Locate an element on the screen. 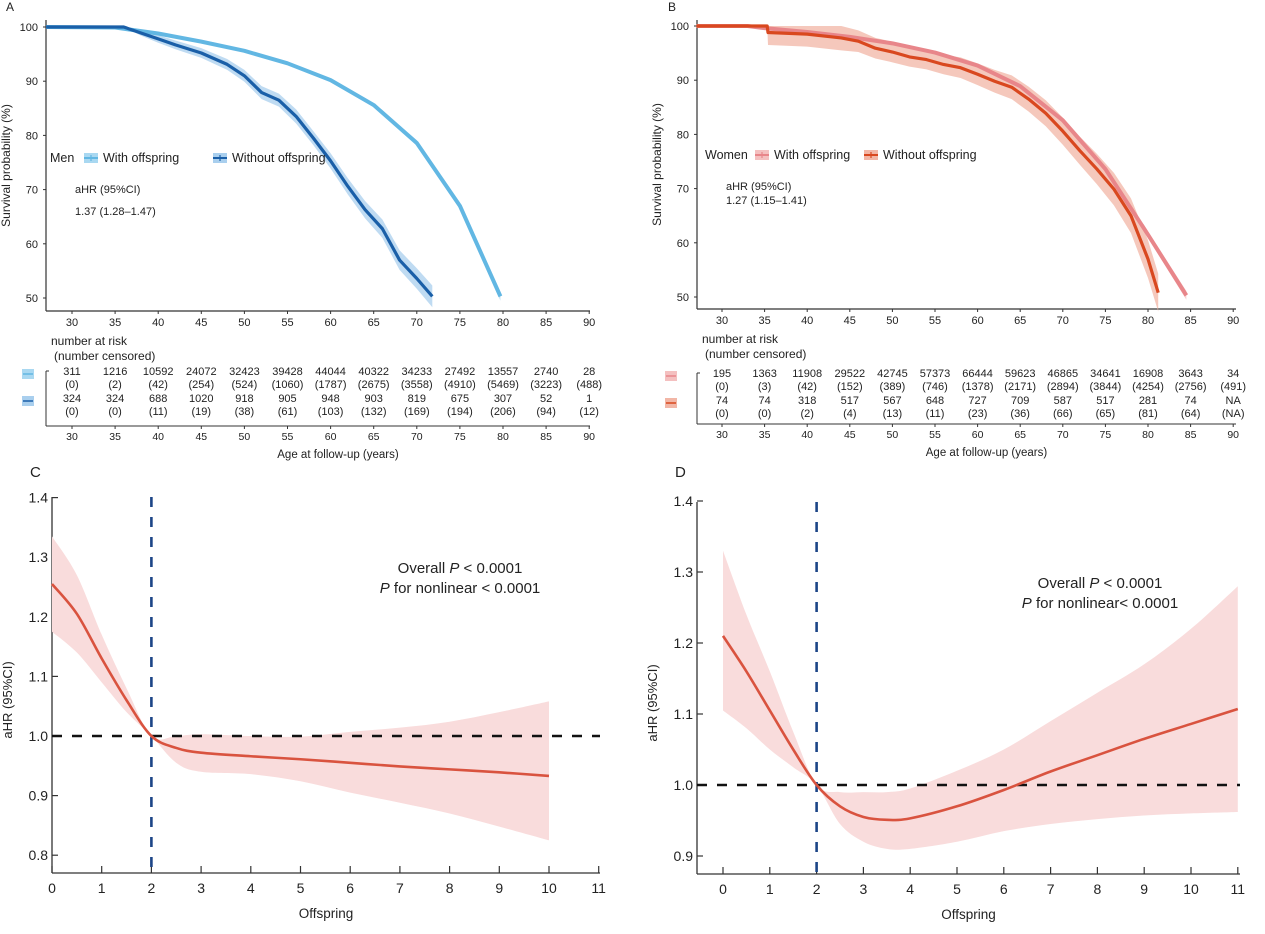 The width and height of the screenshot is (1265, 934). risk-censored-value: (2756) is located at coordinates (1191, 387).